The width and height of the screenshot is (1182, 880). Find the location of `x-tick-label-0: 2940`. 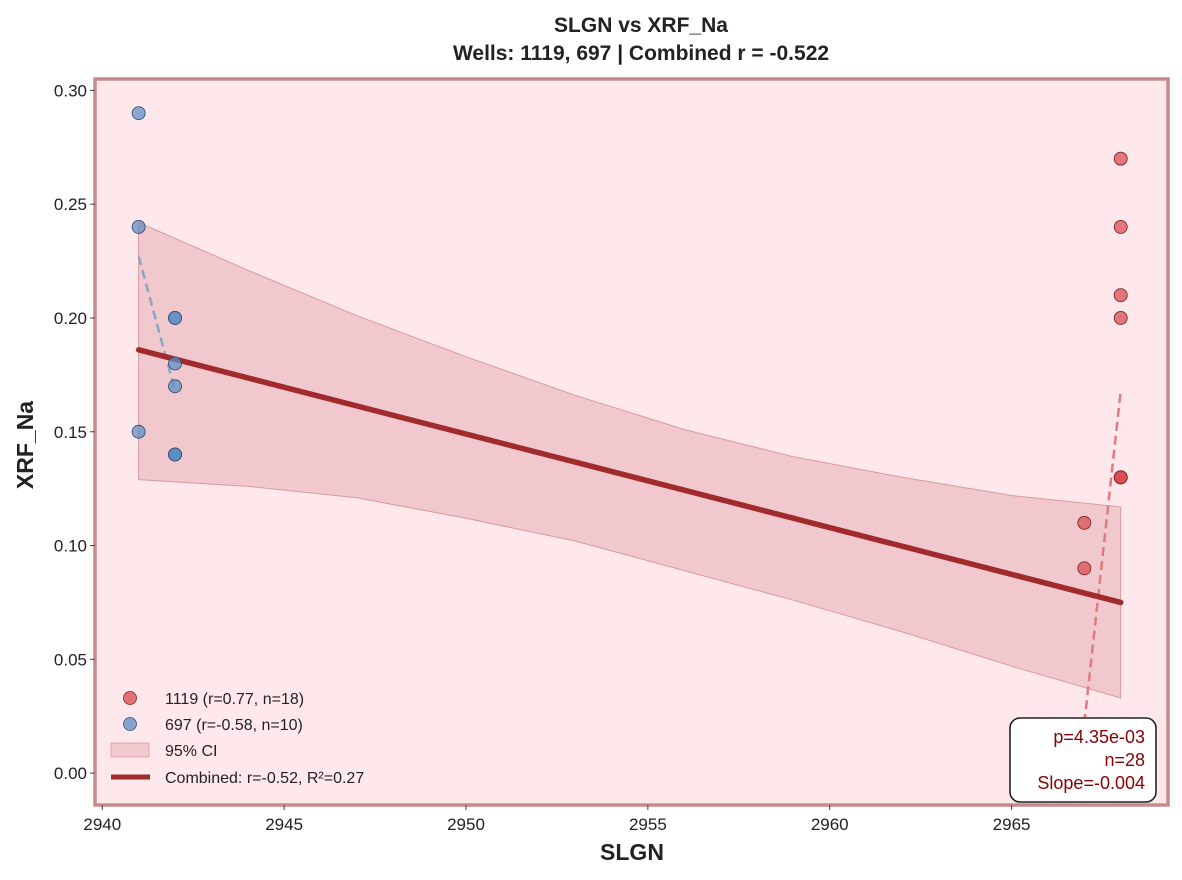

x-tick-label-0: 2940 is located at coordinates (102, 824).